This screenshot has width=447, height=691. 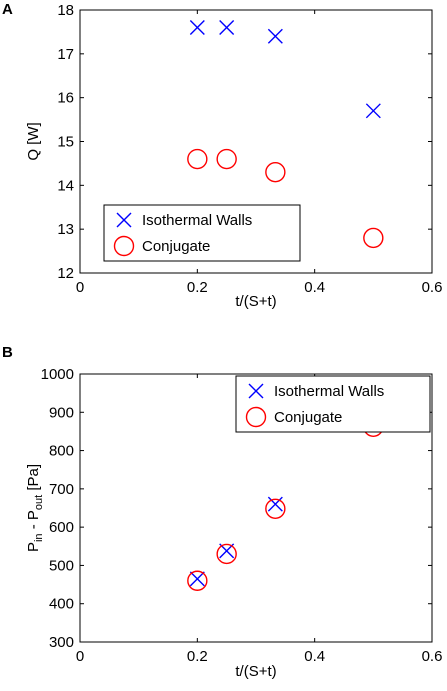 I want to click on y-tick-label: 12, so click(x=65, y=273).